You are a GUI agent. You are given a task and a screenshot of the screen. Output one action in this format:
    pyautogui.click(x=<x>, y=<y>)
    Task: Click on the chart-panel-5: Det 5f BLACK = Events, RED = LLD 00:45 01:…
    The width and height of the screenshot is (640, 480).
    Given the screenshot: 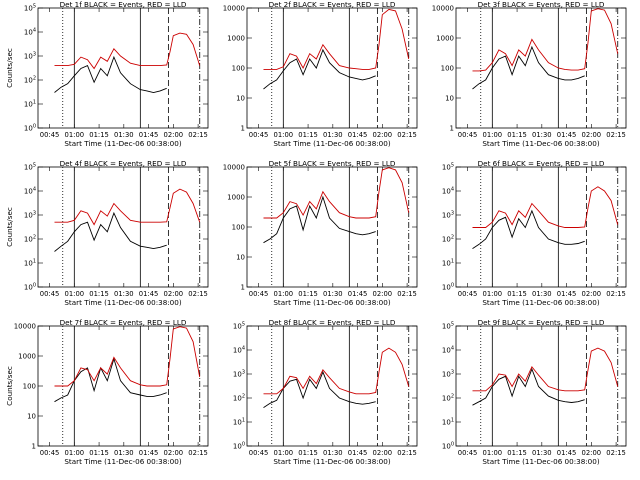 What is the action you would take?
    pyautogui.click(x=320, y=233)
    